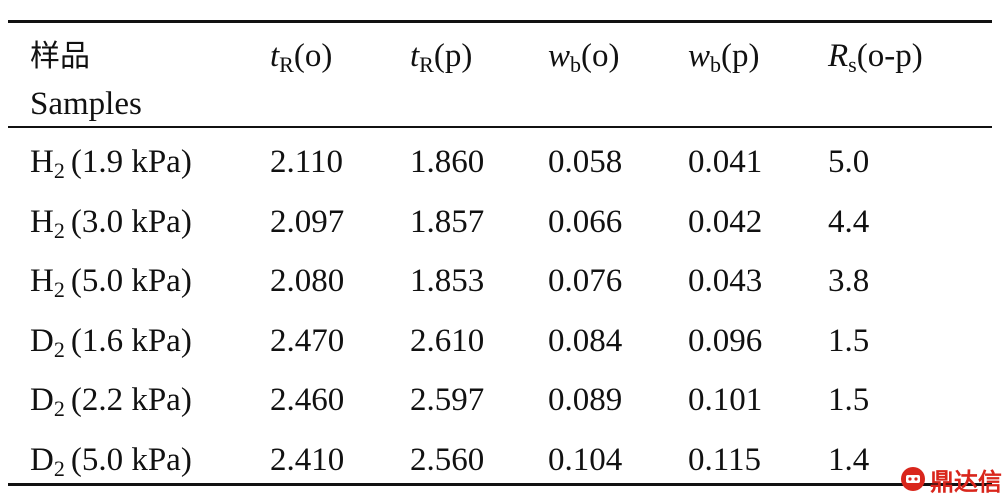 The image size is (1003, 504). I want to click on value: 2.597, so click(447, 400).